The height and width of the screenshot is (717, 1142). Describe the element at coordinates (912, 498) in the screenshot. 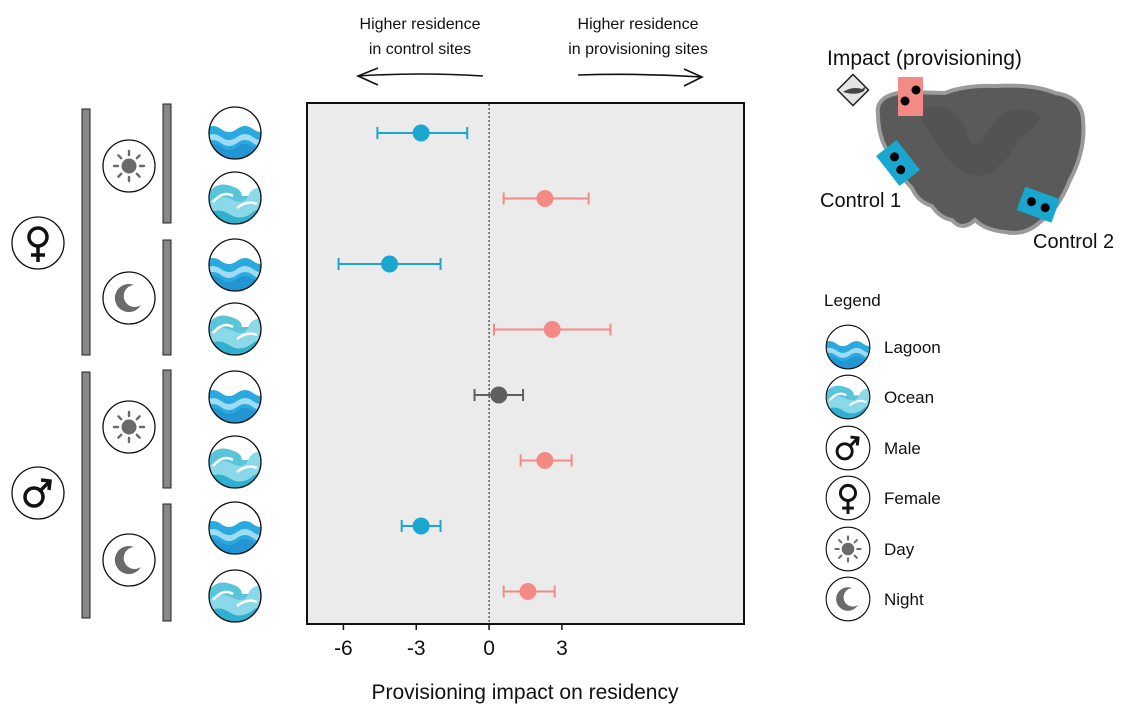

I see `legend-label-female: Female` at that location.